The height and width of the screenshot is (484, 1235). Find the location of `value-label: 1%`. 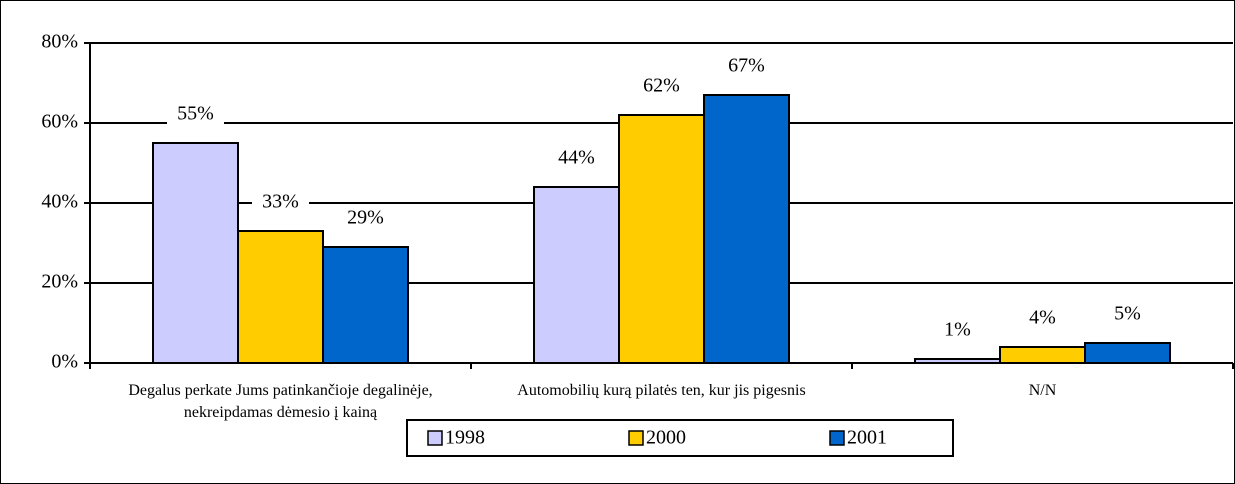

value-label: 1% is located at coordinates (957, 330).